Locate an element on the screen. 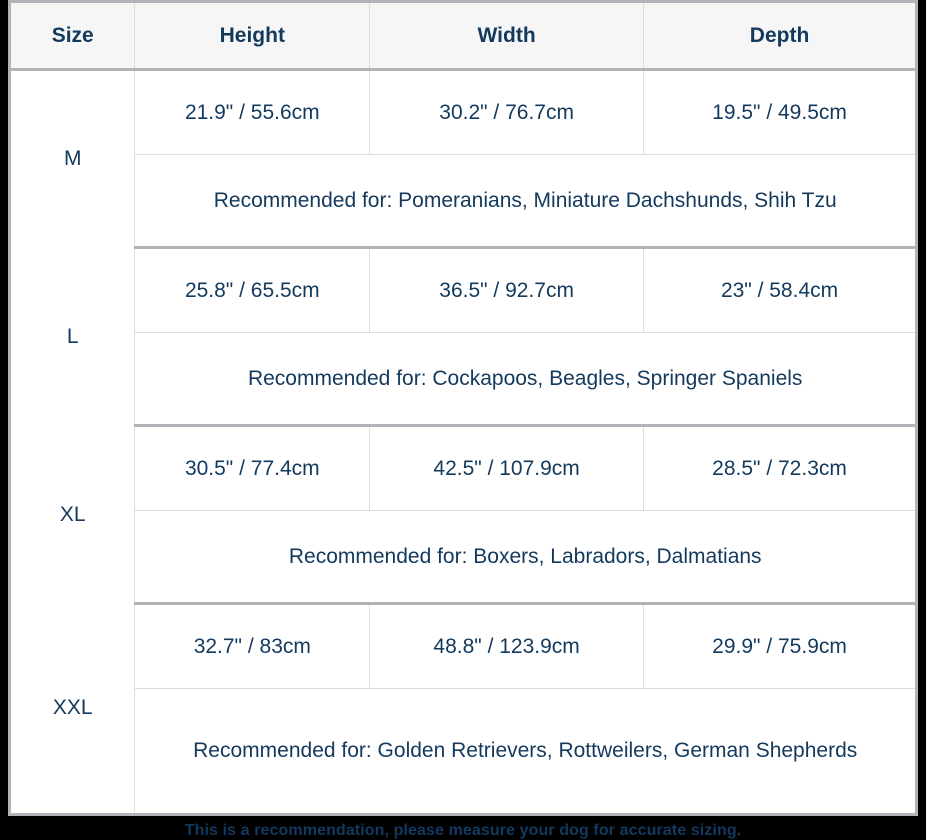 The height and width of the screenshot is (840, 926). size-label-l: L is located at coordinates (72, 336).